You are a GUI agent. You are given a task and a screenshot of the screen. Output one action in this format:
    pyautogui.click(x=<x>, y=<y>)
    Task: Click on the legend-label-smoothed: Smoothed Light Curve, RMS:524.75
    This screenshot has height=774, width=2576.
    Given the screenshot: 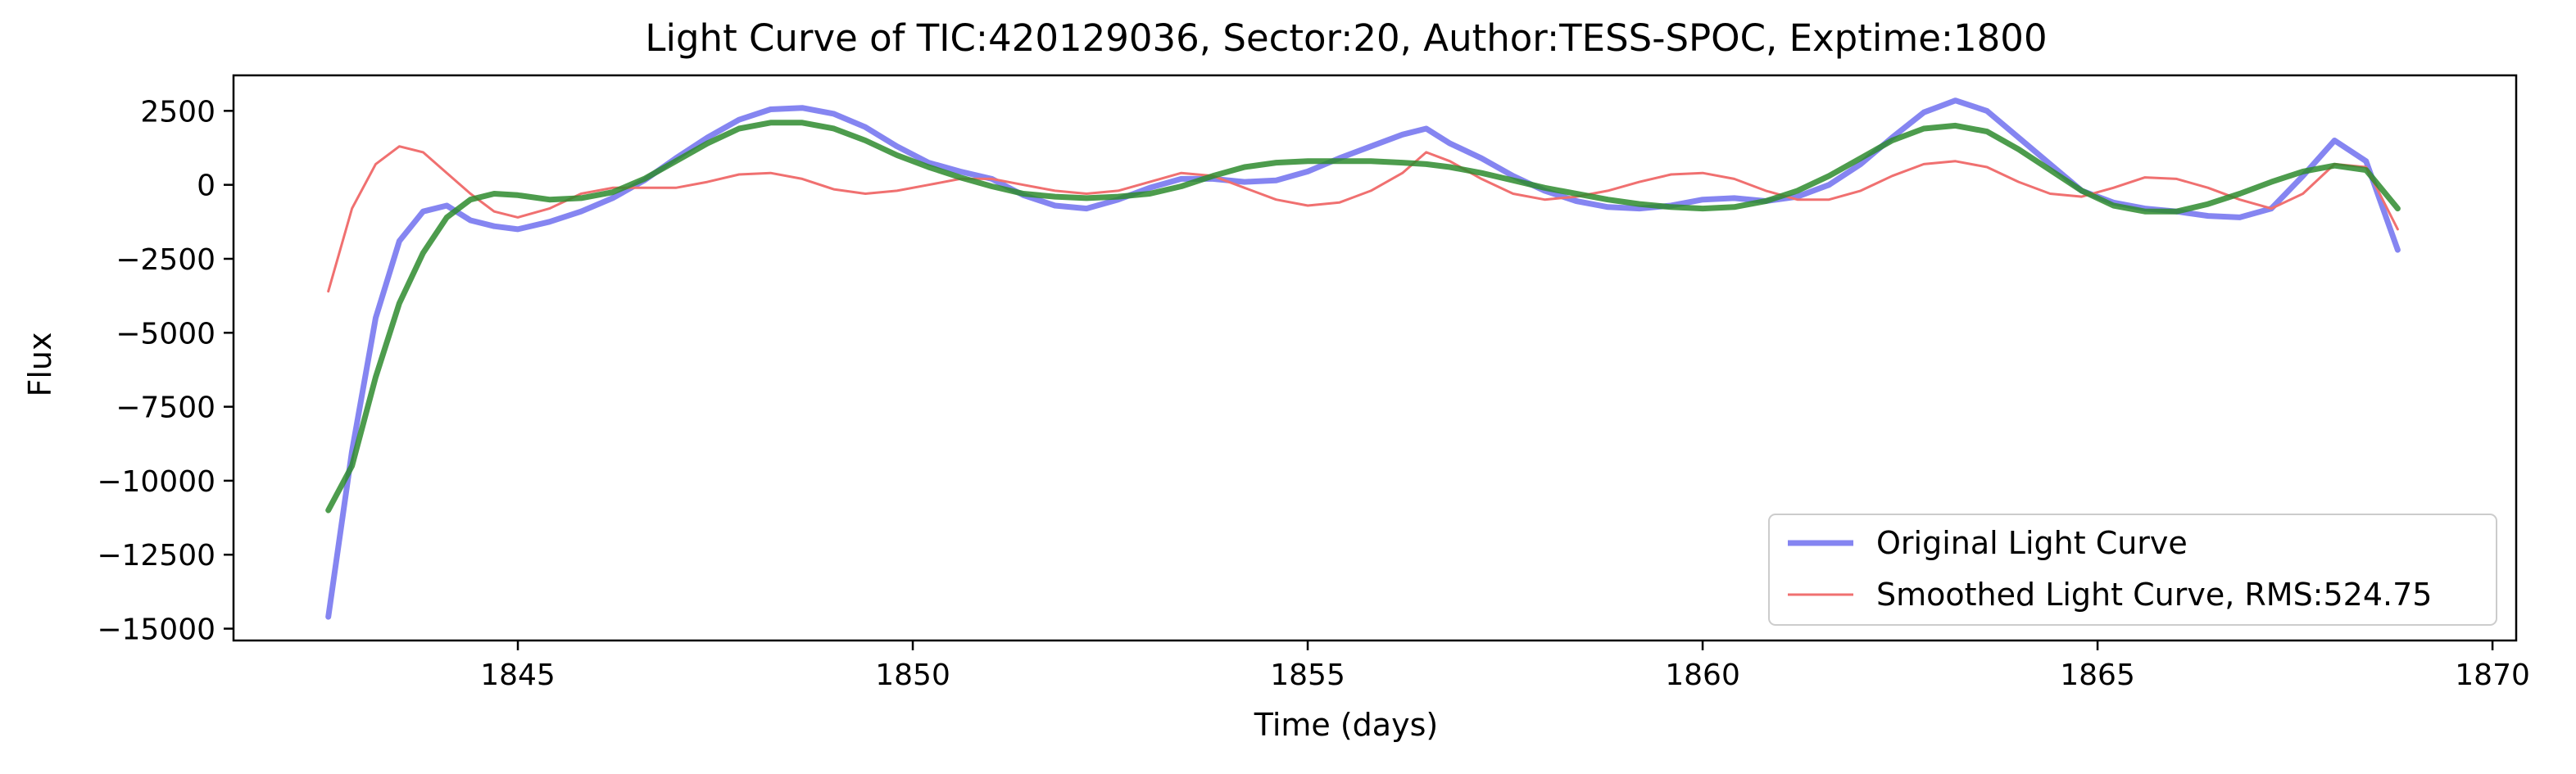 What is the action you would take?
    pyautogui.click(x=2154, y=595)
    